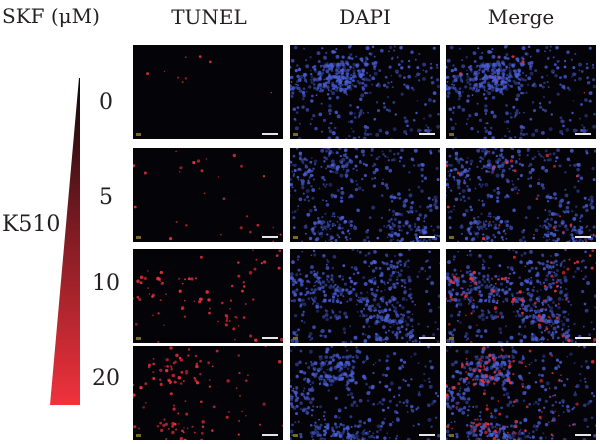 This screenshot has height=444, width=600. Describe the element at coordinates (106, 283) in the screenshot. I see `dose-label-10: 10` at that location.